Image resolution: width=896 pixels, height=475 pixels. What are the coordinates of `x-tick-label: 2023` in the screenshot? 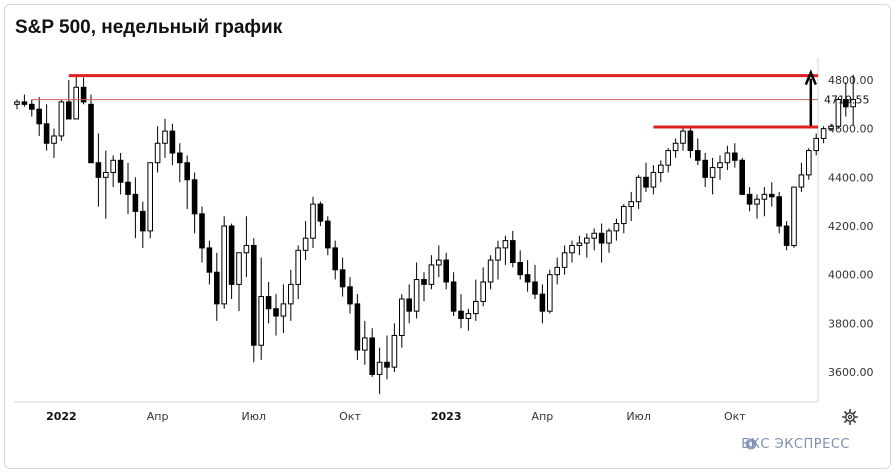 It's located at (446, 416).